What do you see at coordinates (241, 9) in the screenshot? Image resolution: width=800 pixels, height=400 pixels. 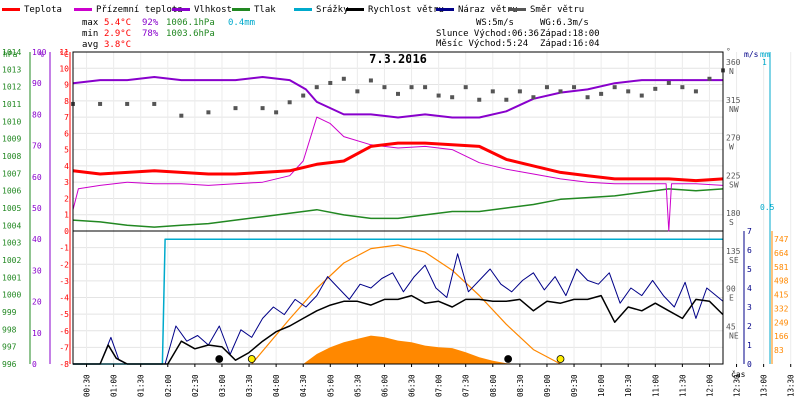 I see `legend-swatch-pressure` at bounding box center [241, 9].